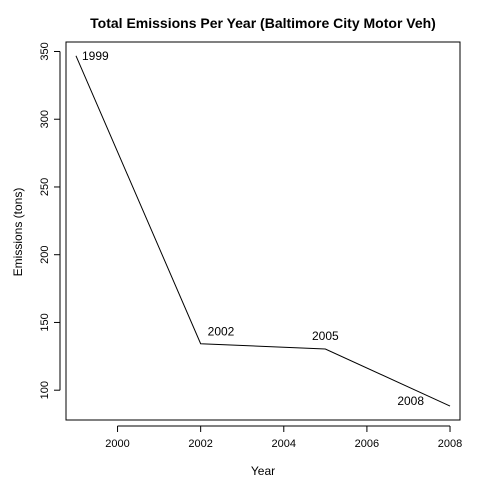 The image size is (480, 480). I want to click on point-label: 2002, so click(221, 332).